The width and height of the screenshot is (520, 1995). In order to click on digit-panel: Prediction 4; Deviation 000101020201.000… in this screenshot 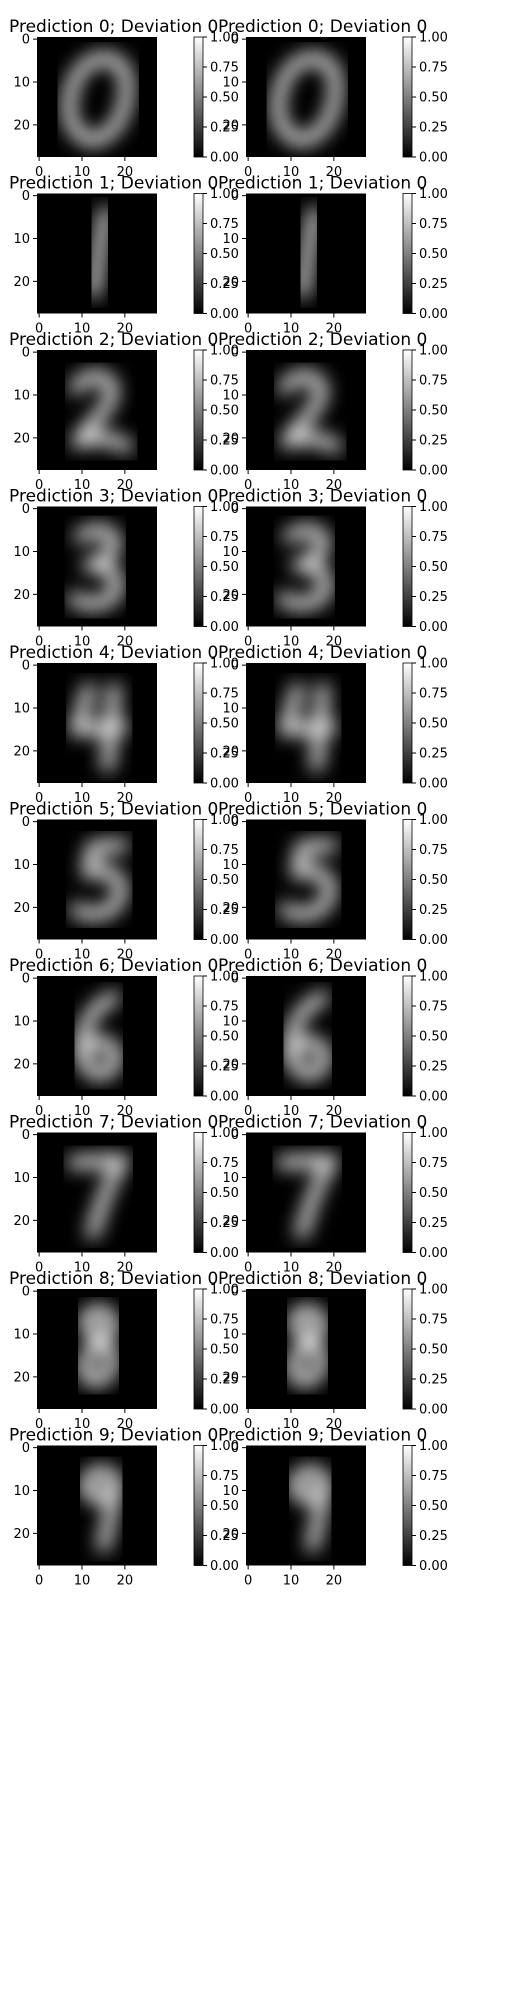, I will do `click(333, 724)`.